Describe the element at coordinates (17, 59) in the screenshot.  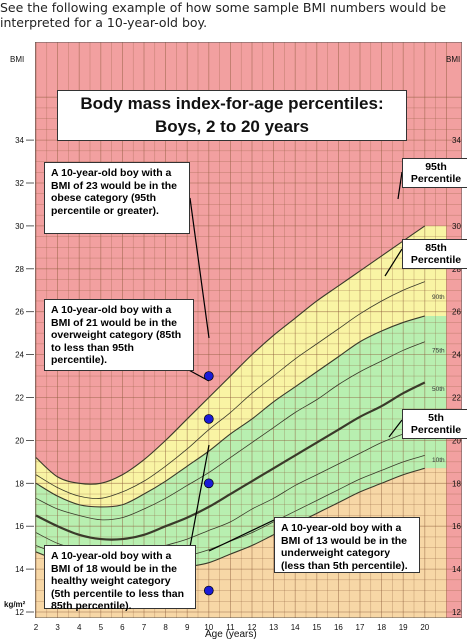
I see `y-axis-label-left: BMI` at that location.